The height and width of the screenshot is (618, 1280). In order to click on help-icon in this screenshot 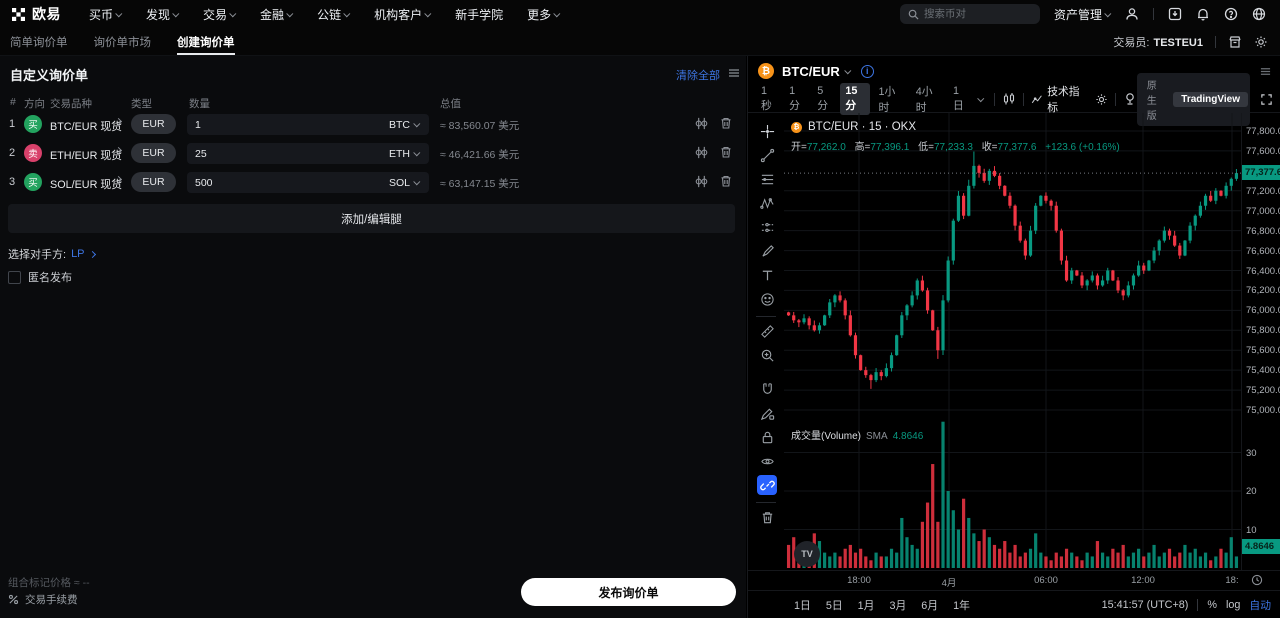, I will do `click(1231, 14)`.